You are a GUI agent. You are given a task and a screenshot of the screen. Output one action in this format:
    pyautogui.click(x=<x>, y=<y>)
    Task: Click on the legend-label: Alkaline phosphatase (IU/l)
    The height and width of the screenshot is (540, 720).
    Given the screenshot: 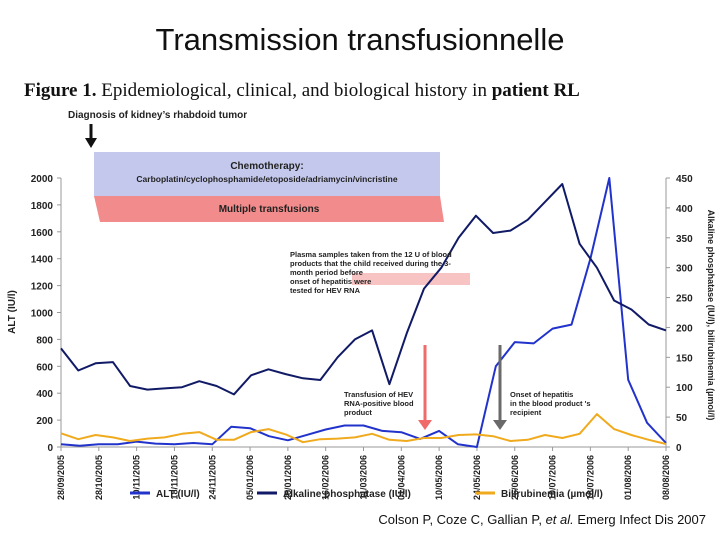 What is the action you would take?
    pyautogui.click(x=347, y=494)
    